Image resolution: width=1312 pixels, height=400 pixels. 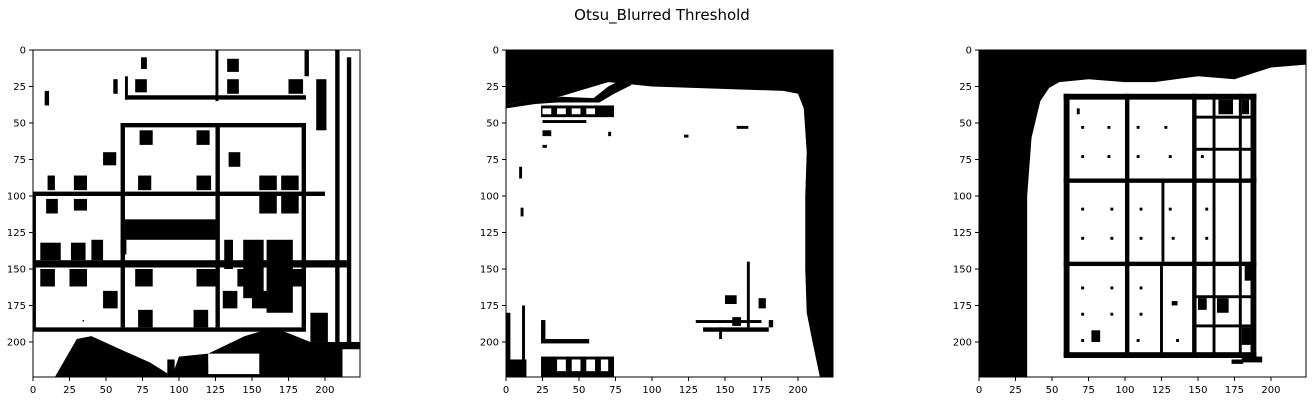 What do you see at coordinates (579, 390) in the screenshot?
I see `x-tick-label-2-2: 50` at bounding box center [579, 390].